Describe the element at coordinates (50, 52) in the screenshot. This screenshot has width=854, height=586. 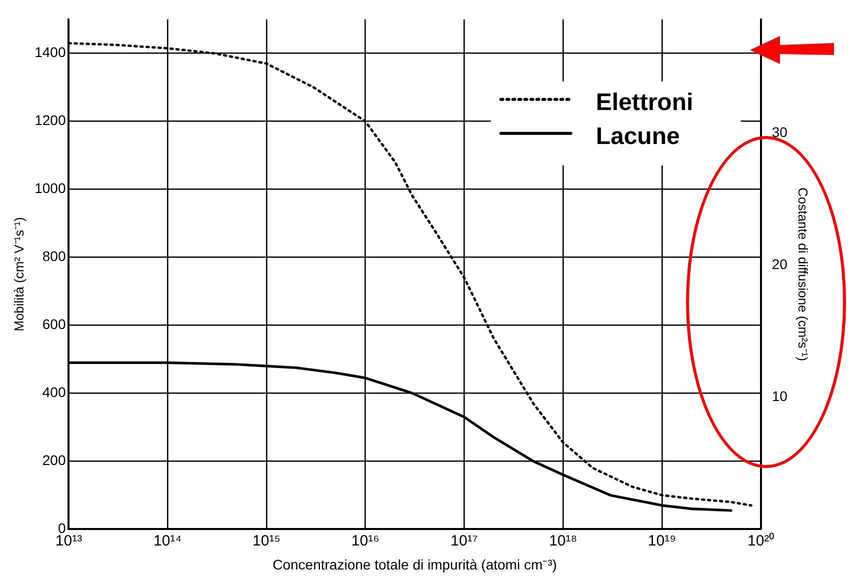
I see `y-tick-label: 1400` at that location.